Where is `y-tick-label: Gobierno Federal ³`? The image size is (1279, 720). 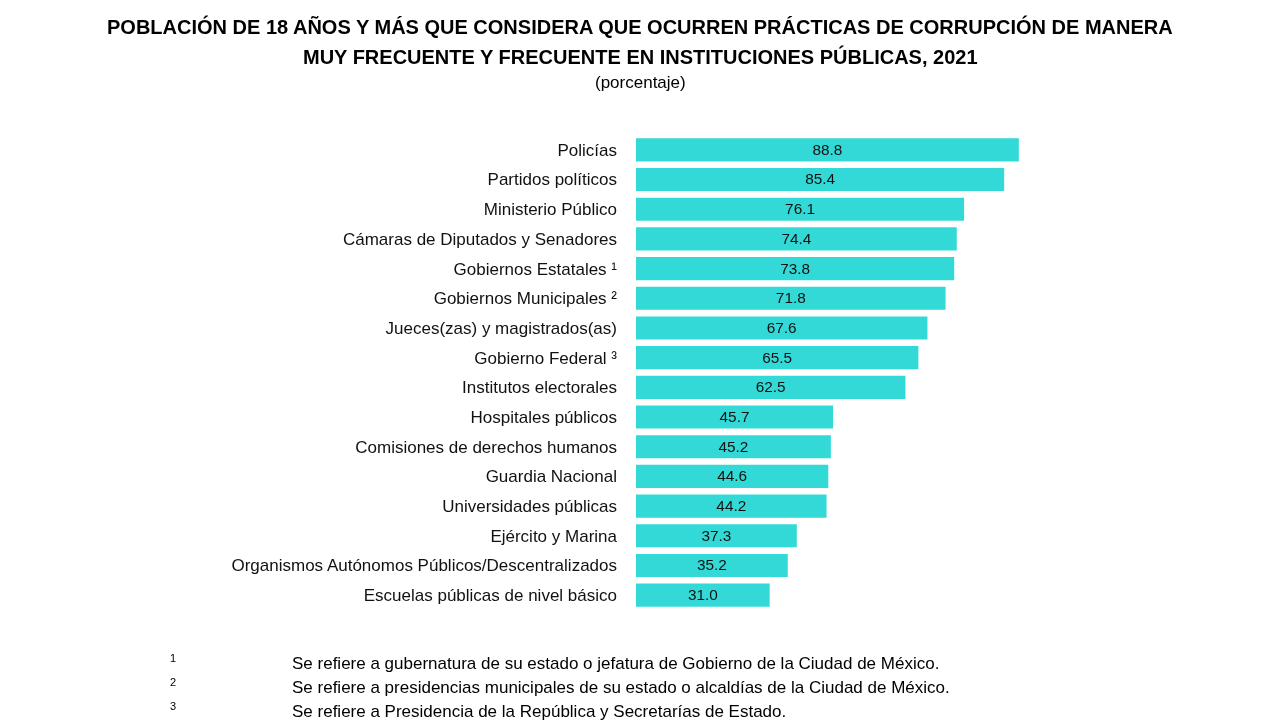 y-tick-label: Gobierno Federal ³ is located at coordinates (546, 358).